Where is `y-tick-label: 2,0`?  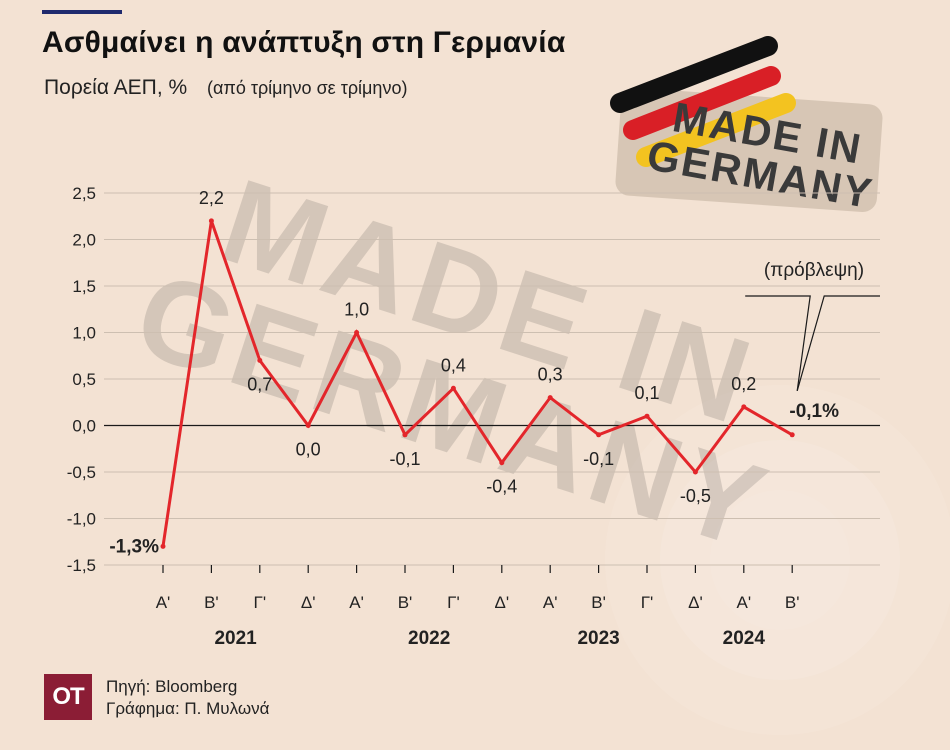 y-tick-label: 2,0 is located at coordinates (84, 240).